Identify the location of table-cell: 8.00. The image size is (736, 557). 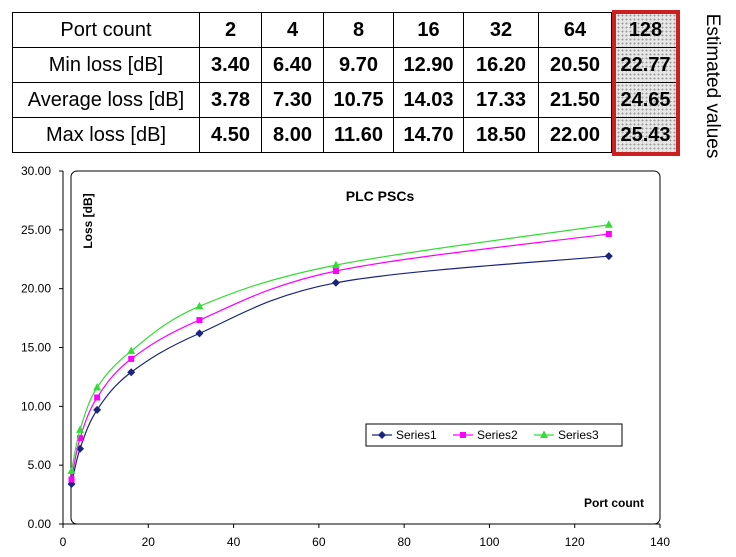
(292, 135).